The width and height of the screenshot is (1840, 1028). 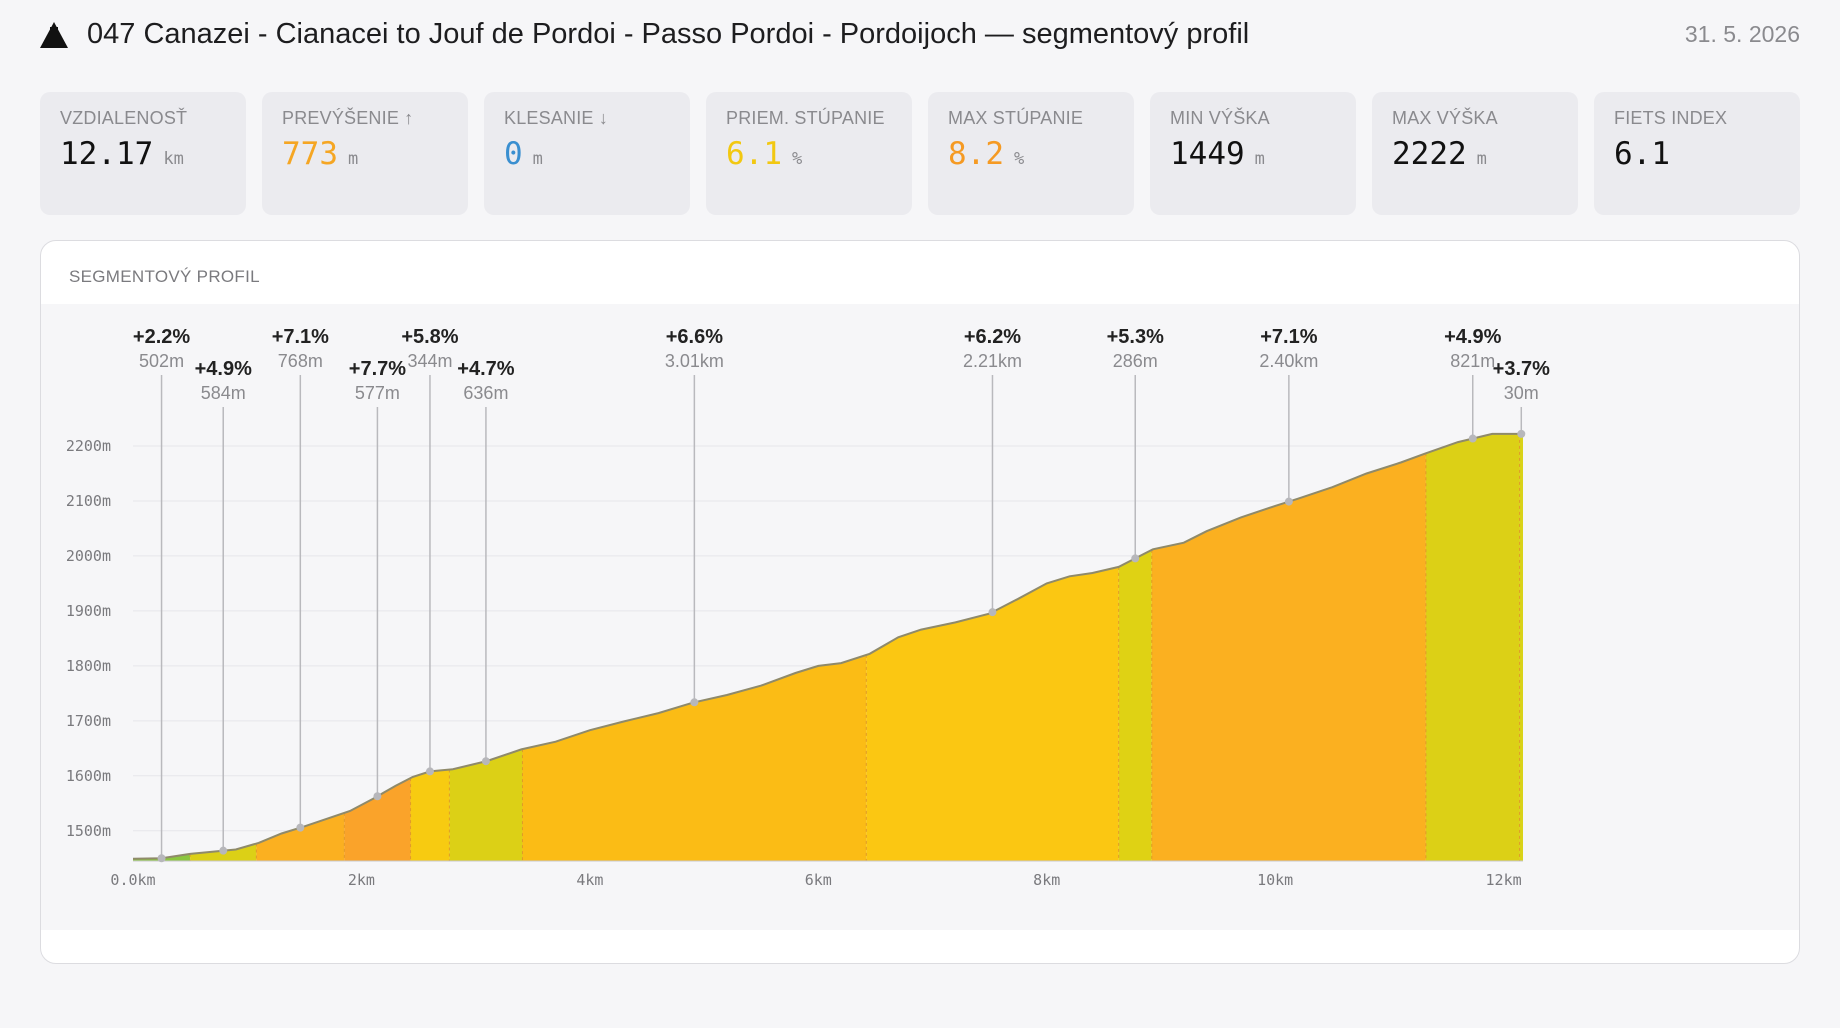 I want to click on y-tick-label: 1700m, so click(x=88, y=721).